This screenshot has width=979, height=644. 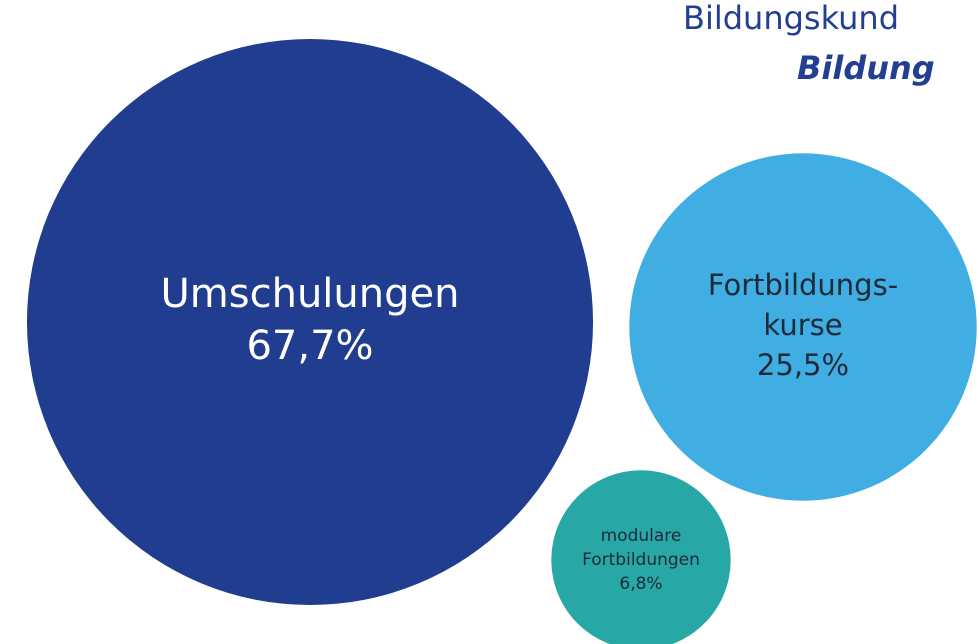 I want to click on value-label: 67,7%, so click(x=309, y=346).